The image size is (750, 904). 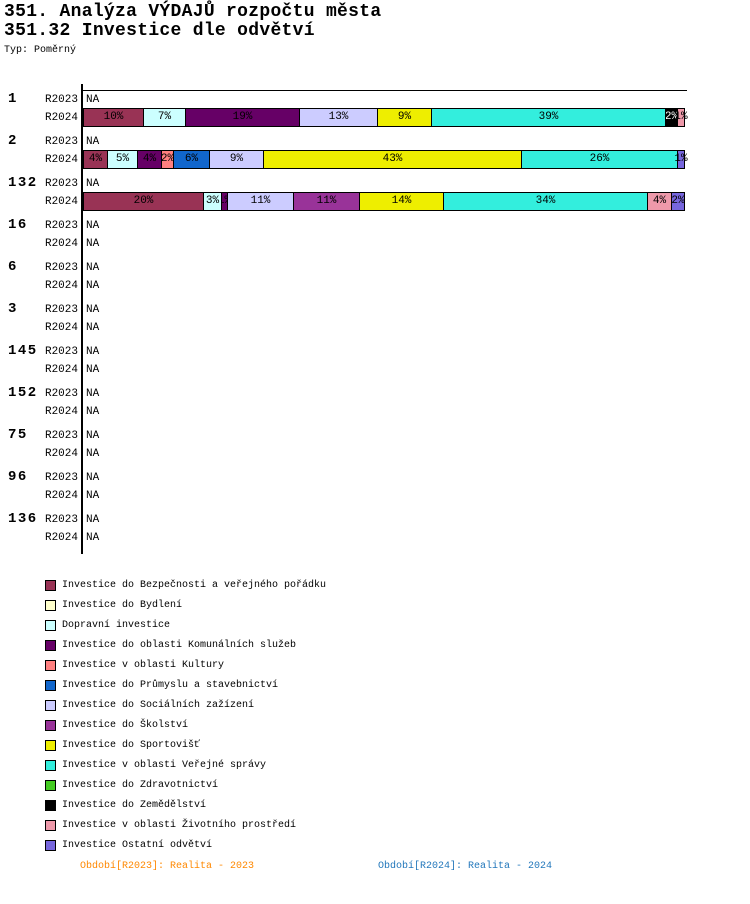 I want to click on bar-segment: 13%, so click(x=339, y=117).